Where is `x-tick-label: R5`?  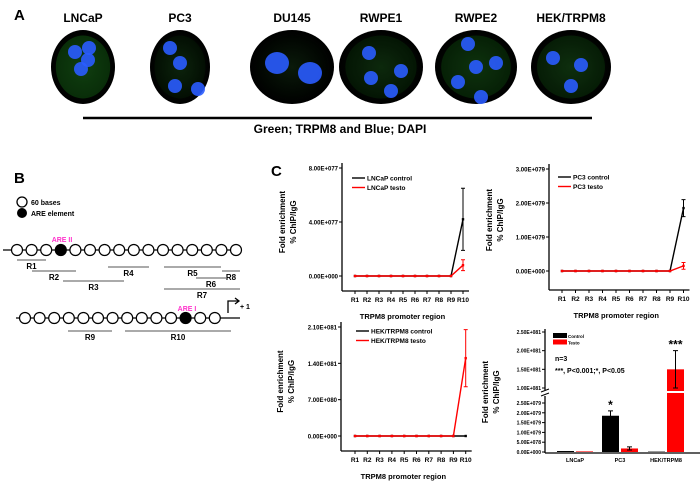
x-tick-label: R5 is located at coordinates (404, 460).